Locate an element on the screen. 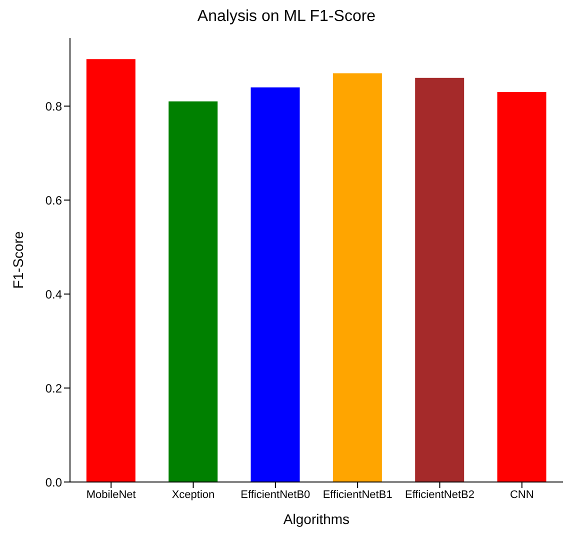 This screenshot has height=544, width=573. x-tick-label: Xception is located at coordinates (193, 494).